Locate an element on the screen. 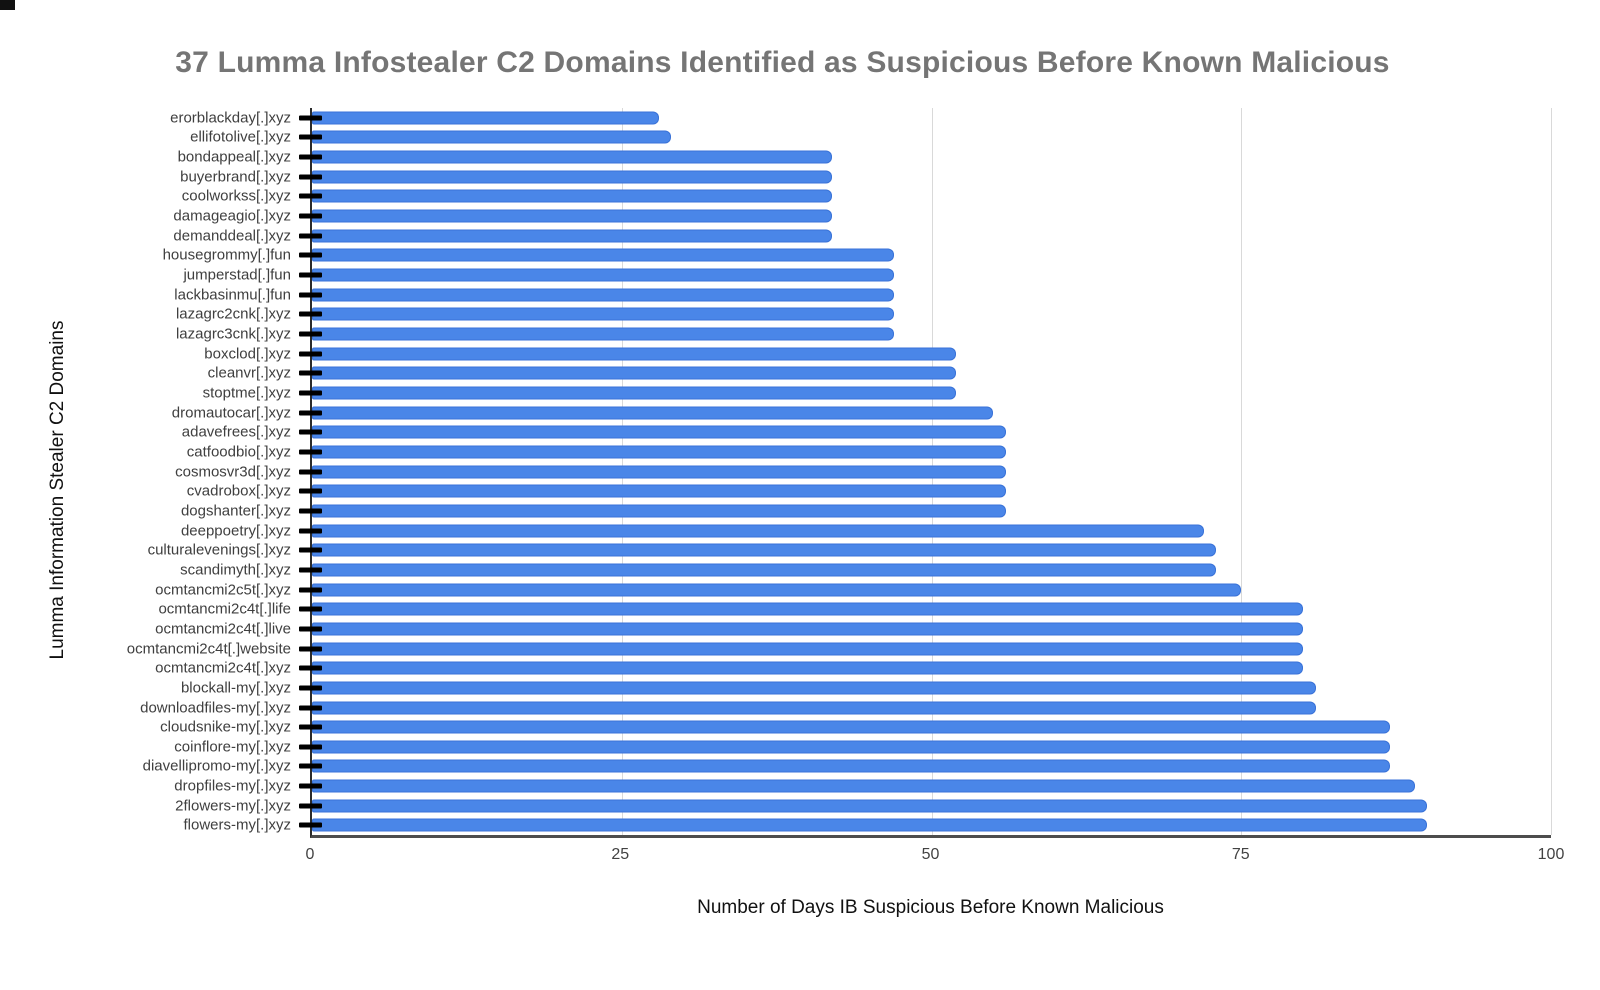 The image size is (1600, 990). chart-row: ocmtancmi2c4t[.]website is located at coordinates (839, 649).